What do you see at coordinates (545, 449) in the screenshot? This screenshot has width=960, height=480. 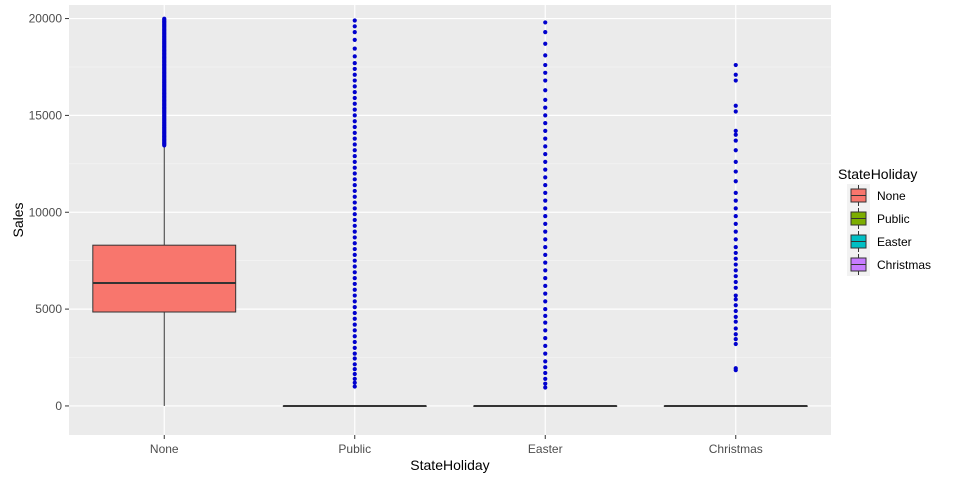 I see `x-tick-label: Easter` at bounding box center [545, 449].